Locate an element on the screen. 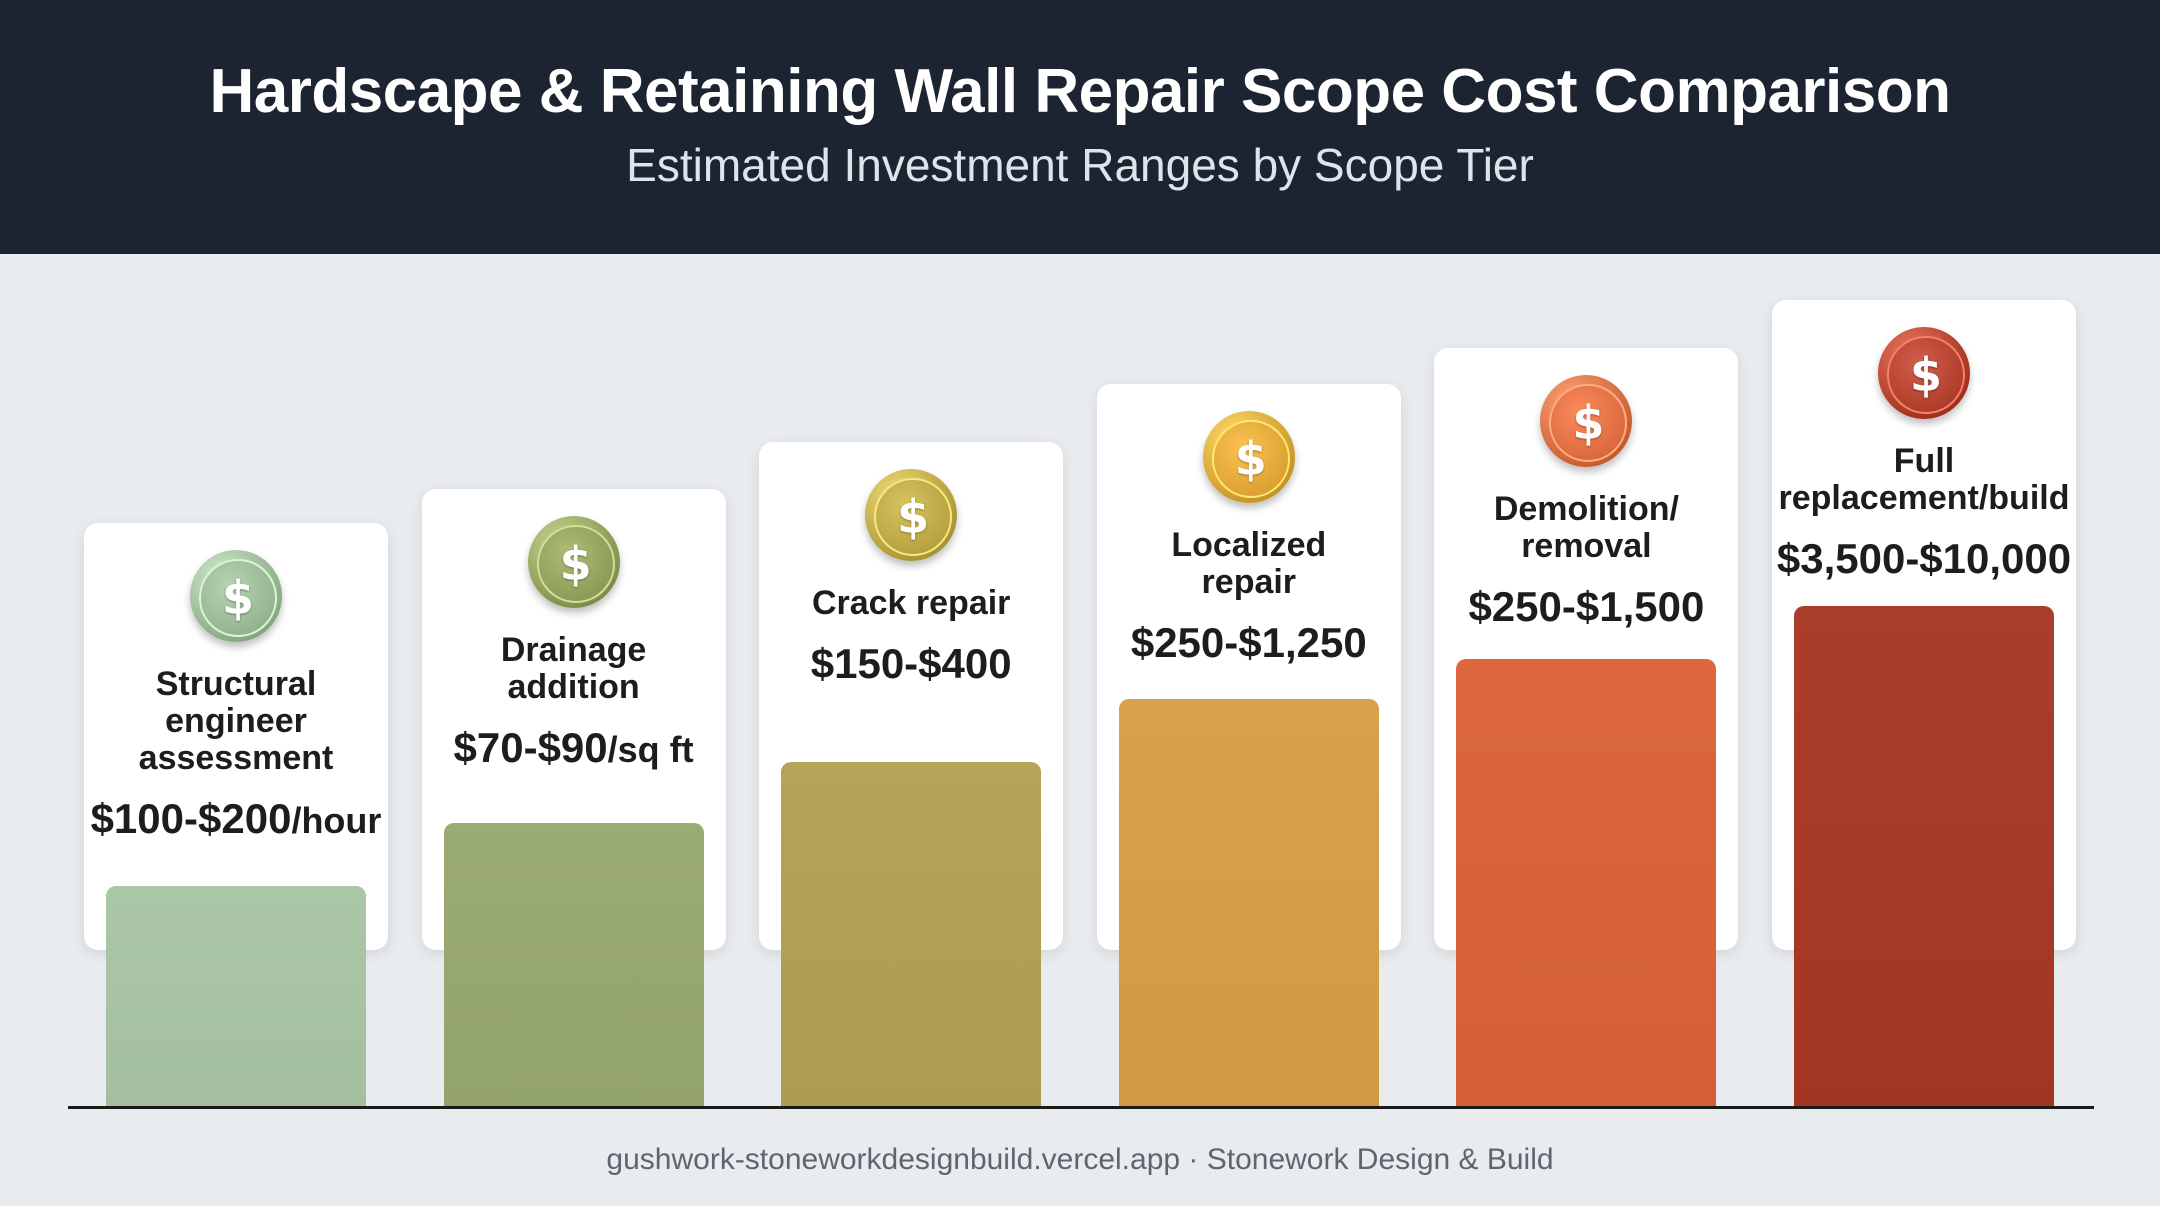 Image resolution: width=2160 pixels, height=1206 pixels. tier-label: Demolition/removal is located at coordinates (1586, 528).